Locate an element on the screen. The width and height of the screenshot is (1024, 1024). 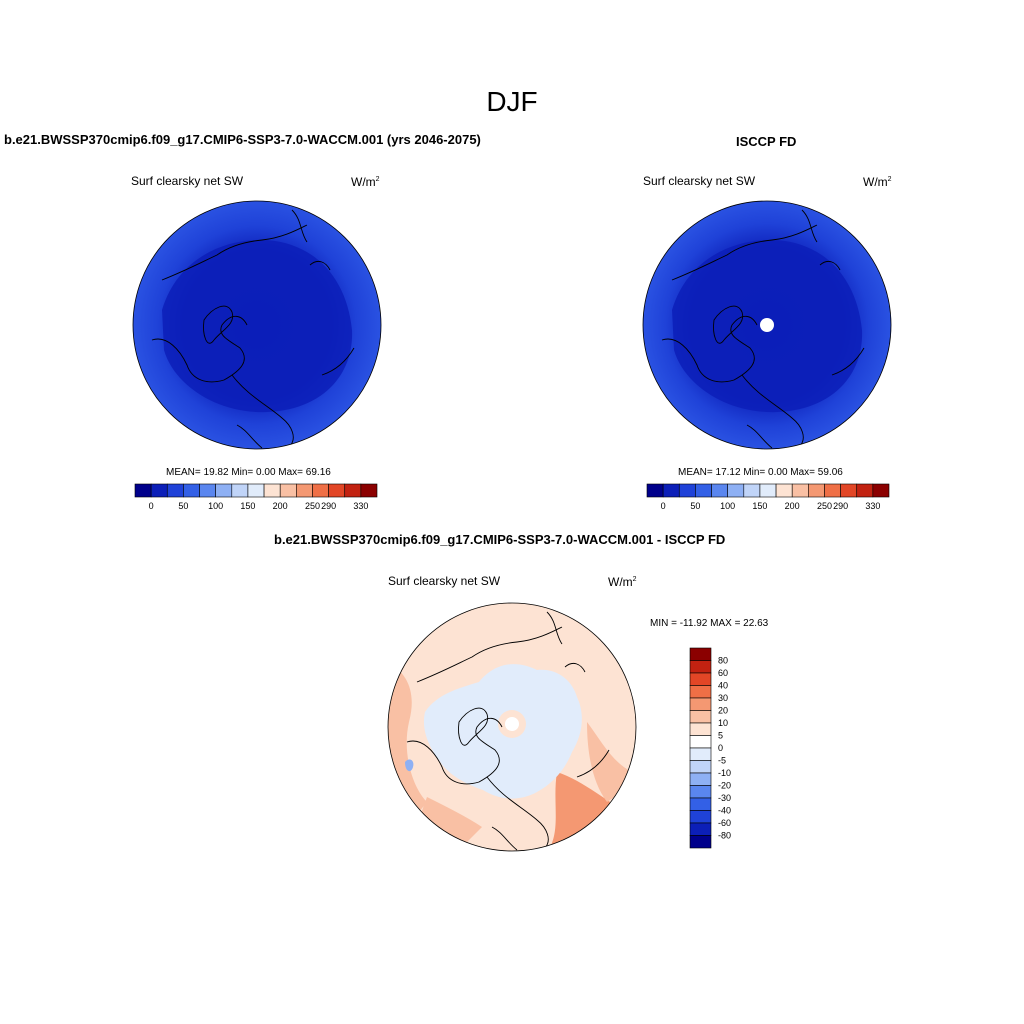
diff-colorbar-tick-label: -80 is located at coordinates (724, 836).